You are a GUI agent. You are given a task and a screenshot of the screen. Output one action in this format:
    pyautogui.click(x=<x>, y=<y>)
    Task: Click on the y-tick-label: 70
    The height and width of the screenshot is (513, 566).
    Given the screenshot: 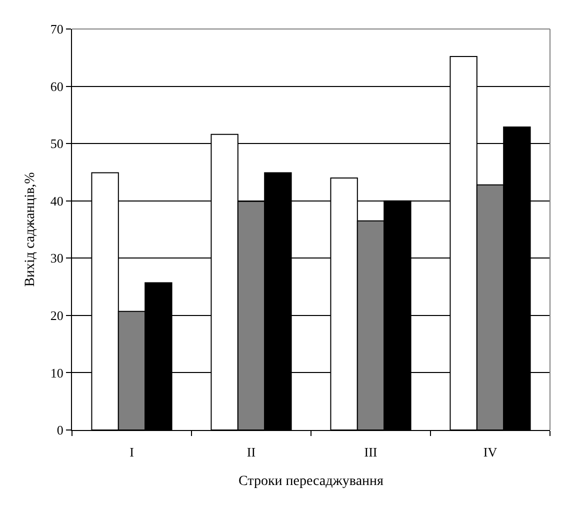 What is the action you would take?
    pyautogui.click(x=57, y=29)
    